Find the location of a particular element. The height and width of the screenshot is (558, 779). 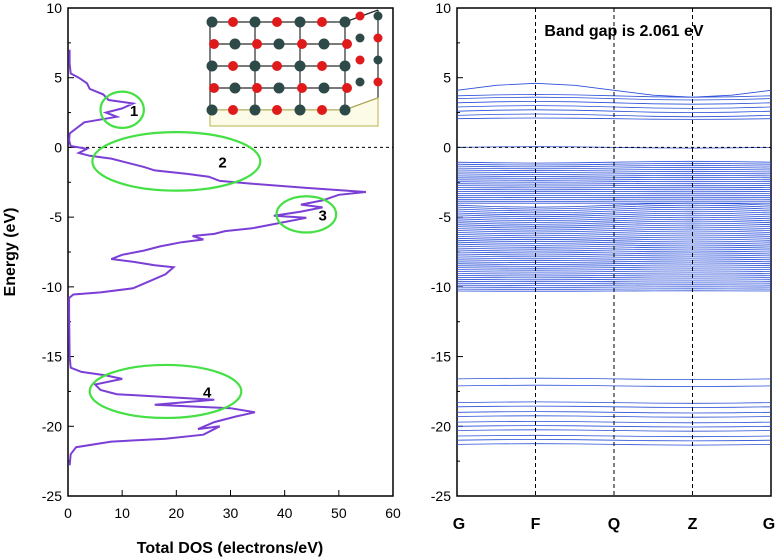

dos-x-ticks: 0 10 20 30 40 50 60 is located at coordinates (232, 505).